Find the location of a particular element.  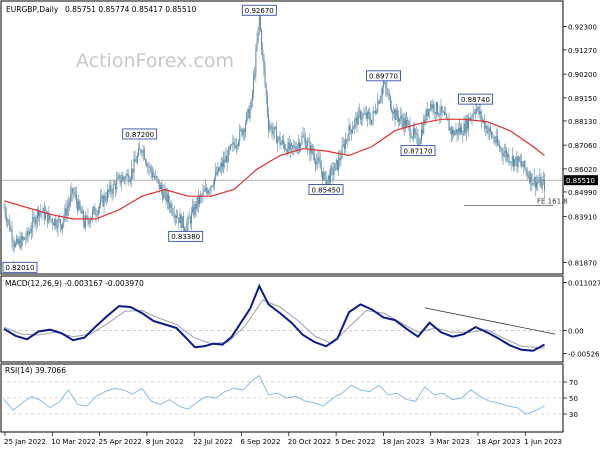

annotation-label: 0.82010 is located at coordinates (20, 268).